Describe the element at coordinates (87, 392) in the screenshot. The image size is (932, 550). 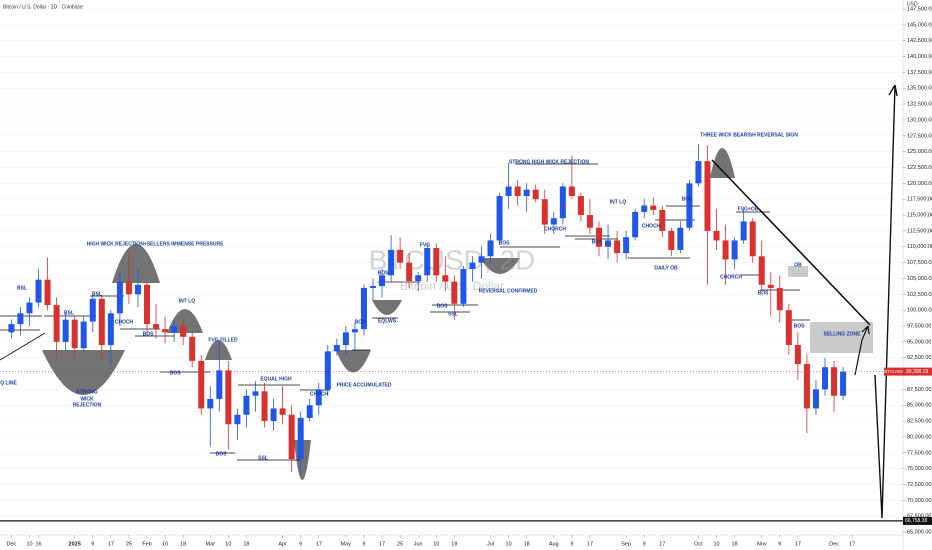
I see `annotation: STRONG` at that location.